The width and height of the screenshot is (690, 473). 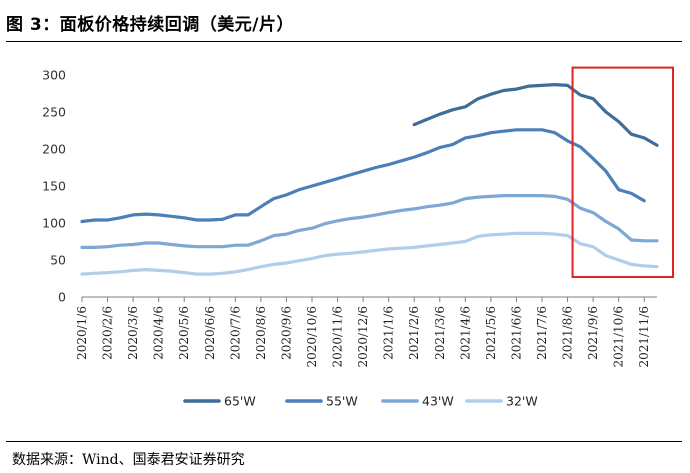 I want to click on chart-title: 图 3：面板价格持续回调（美元/片）, so click(x=150, y=25).